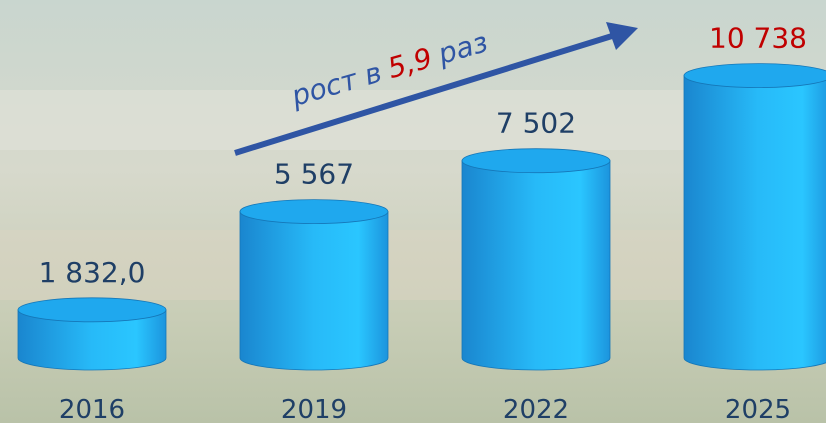 This screenshot has width=826, height=423. Describe the element at coordinates (314, 409) in the screenshot. I see `x-tick-label: 2019` at that location.